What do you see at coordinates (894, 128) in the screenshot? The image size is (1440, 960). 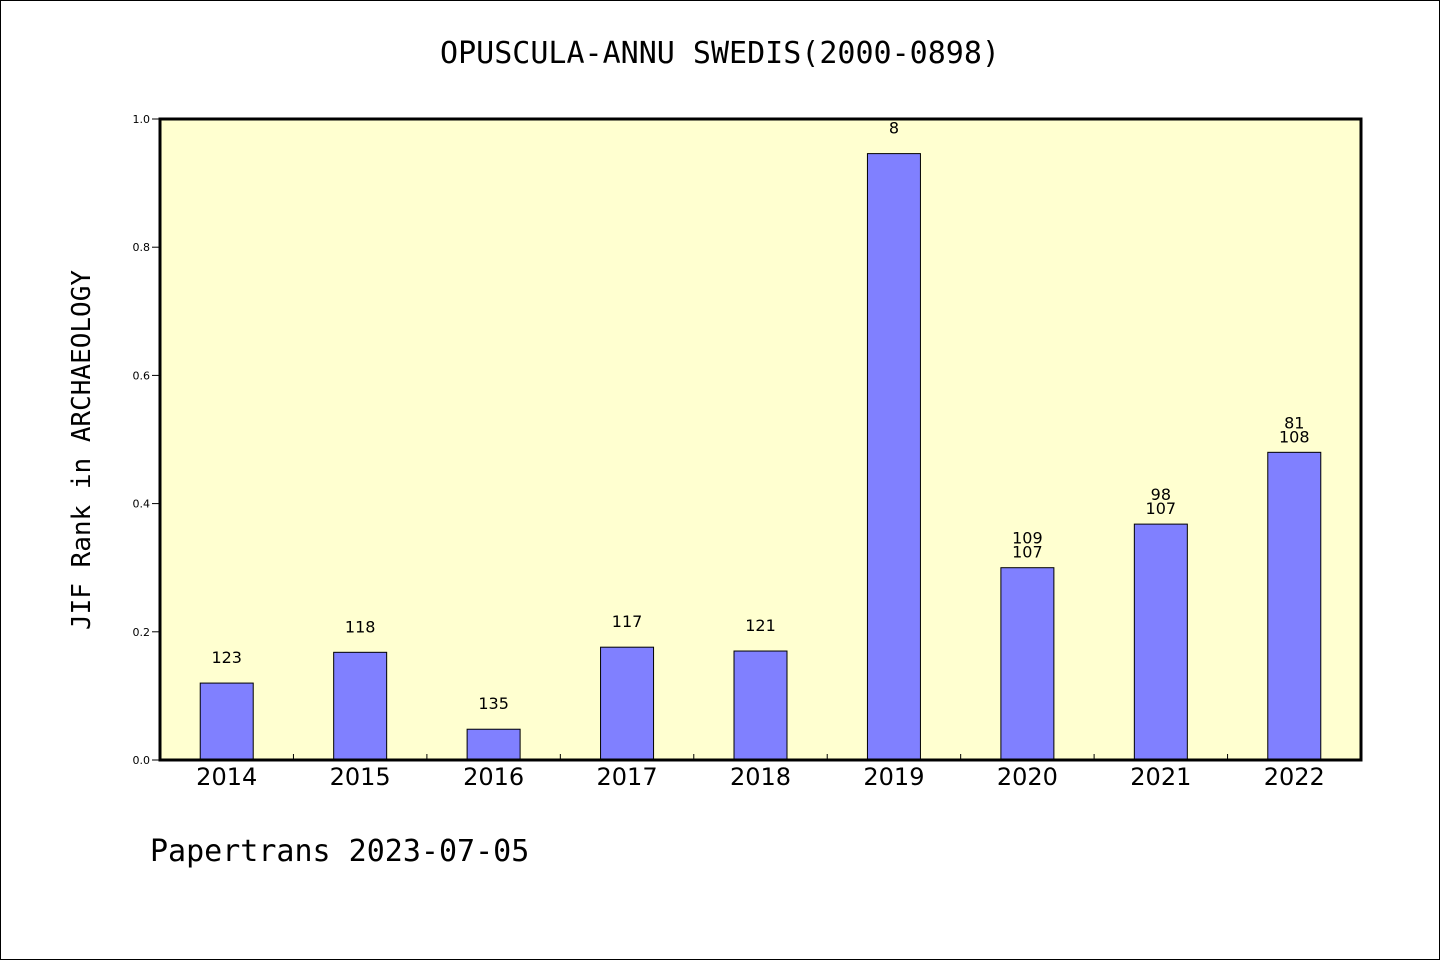 I see `data-label: 8` at bounding box center [894, 128].